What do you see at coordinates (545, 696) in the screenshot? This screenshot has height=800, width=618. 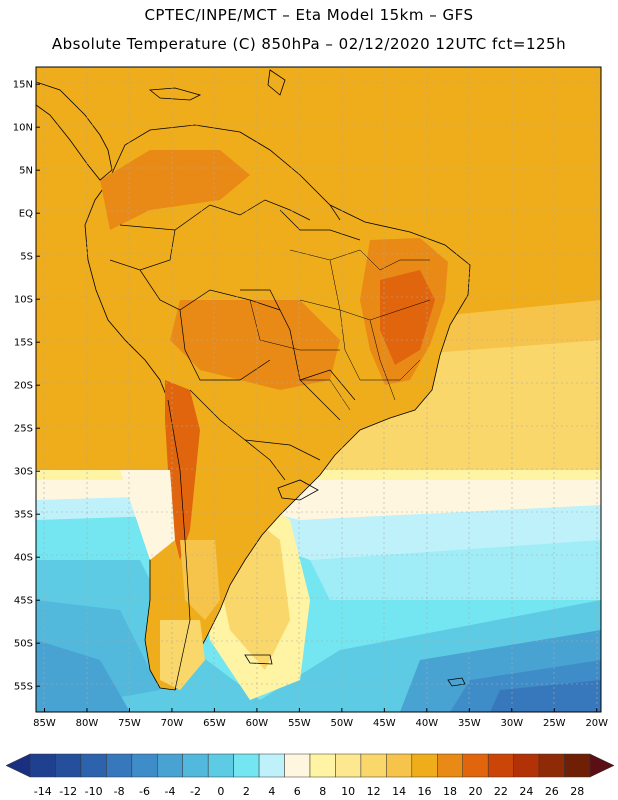 I see `cold-band-minus8-east` at bounding box center [545, 696].